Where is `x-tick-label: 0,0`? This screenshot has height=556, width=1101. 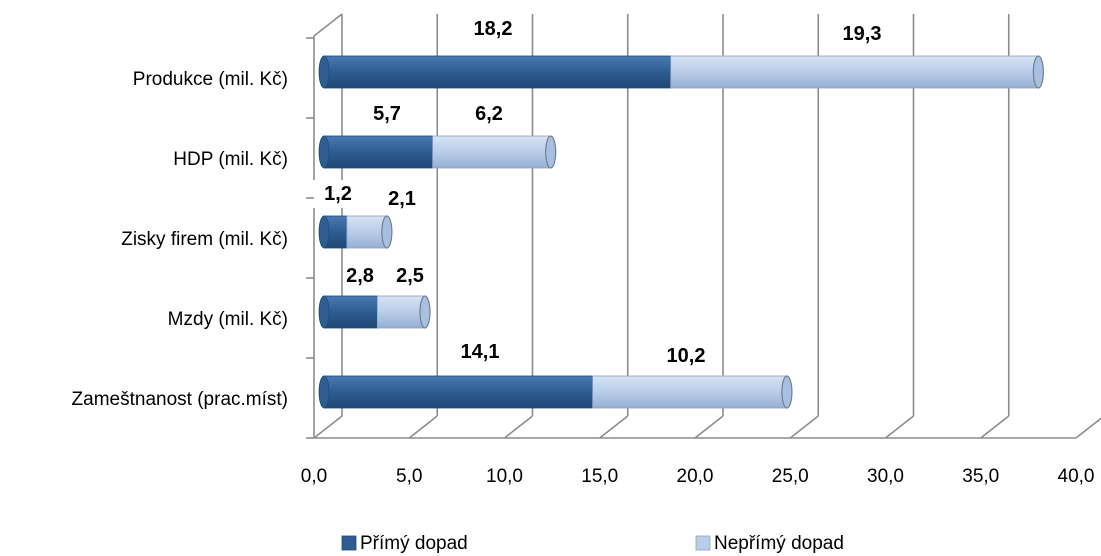
x-tick-label: 0,0 is located at coordinates (314, 476).